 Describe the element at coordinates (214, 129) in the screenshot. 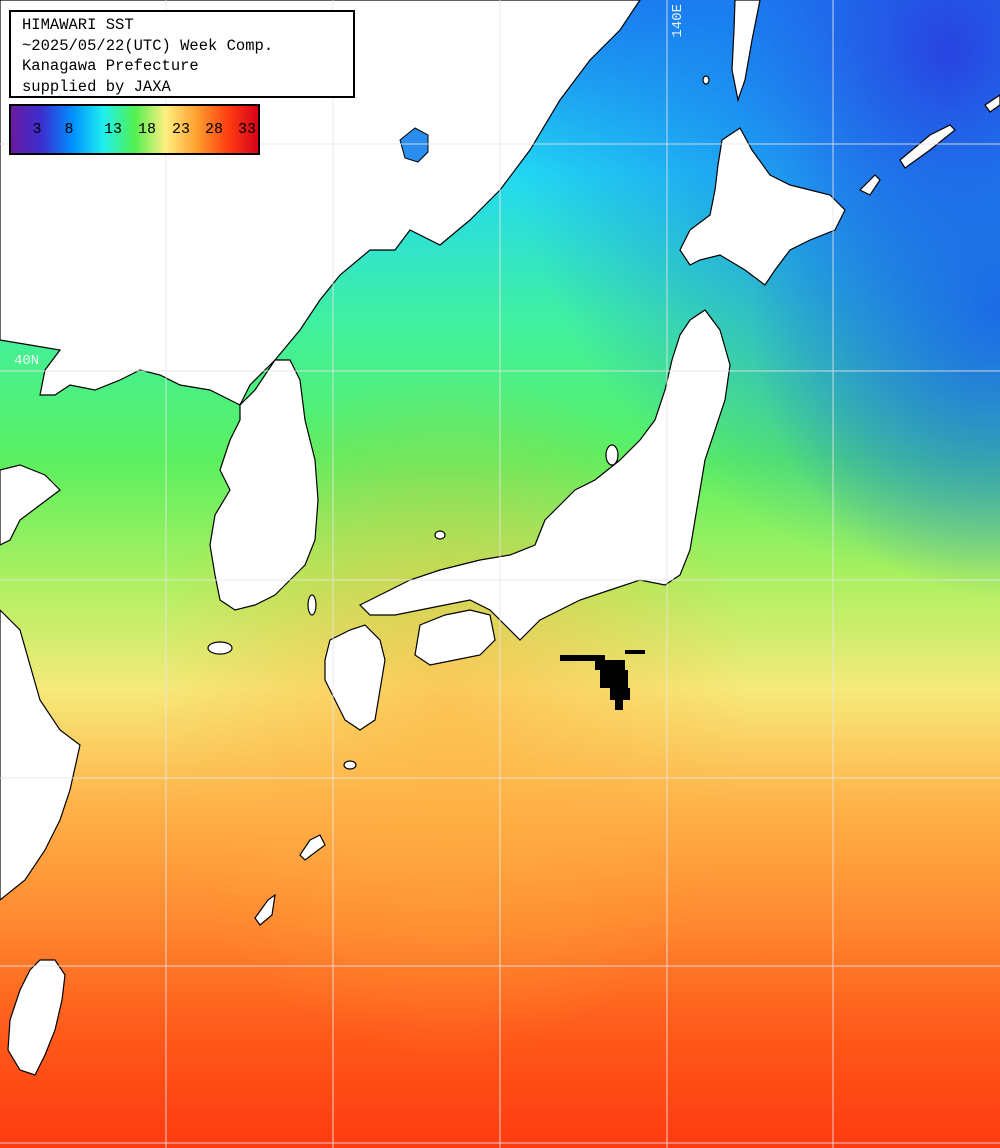

I see `colorbar-tick-label: 28` at that location.